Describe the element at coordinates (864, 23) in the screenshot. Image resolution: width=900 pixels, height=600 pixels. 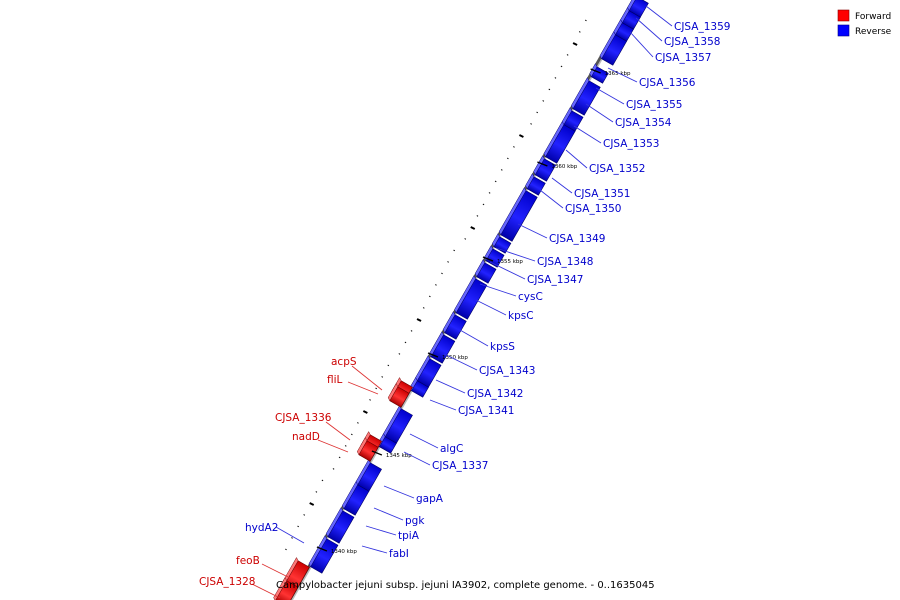
I see `legend: Forward Reverse` at that location.